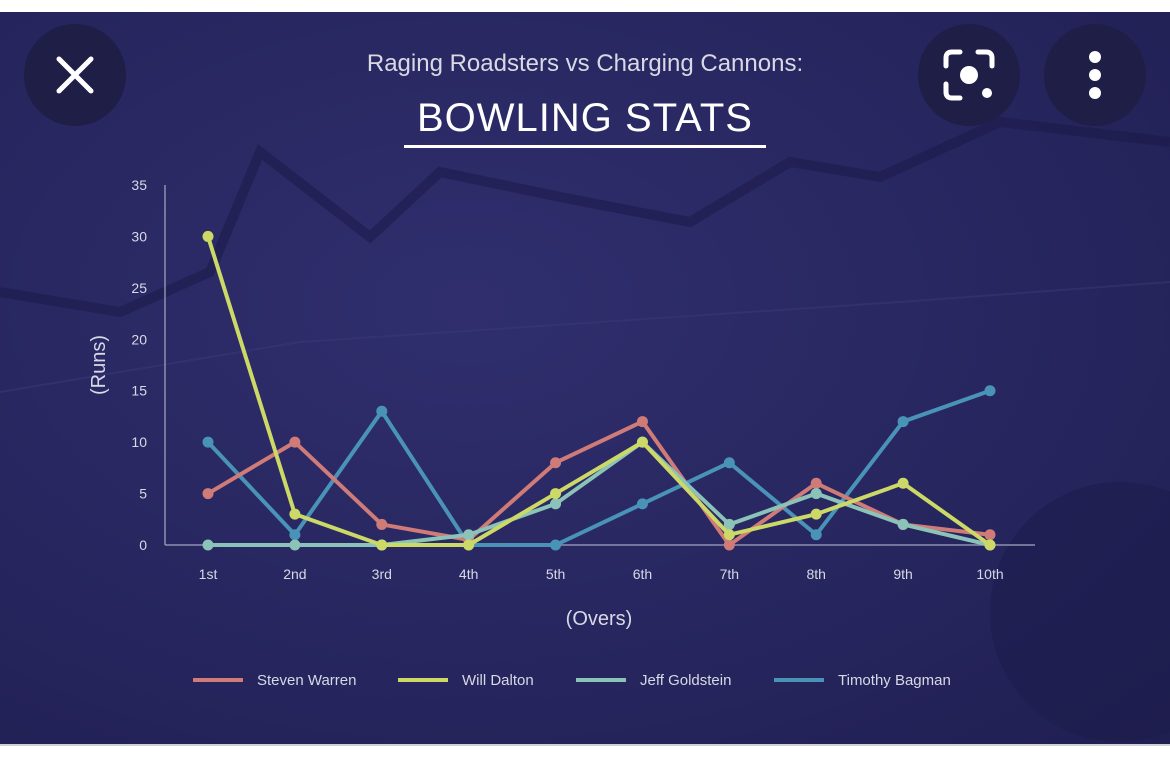 This screenshot has height=780, width=1170. I want to click on x-tick-label: 9th, so click(902, 574).